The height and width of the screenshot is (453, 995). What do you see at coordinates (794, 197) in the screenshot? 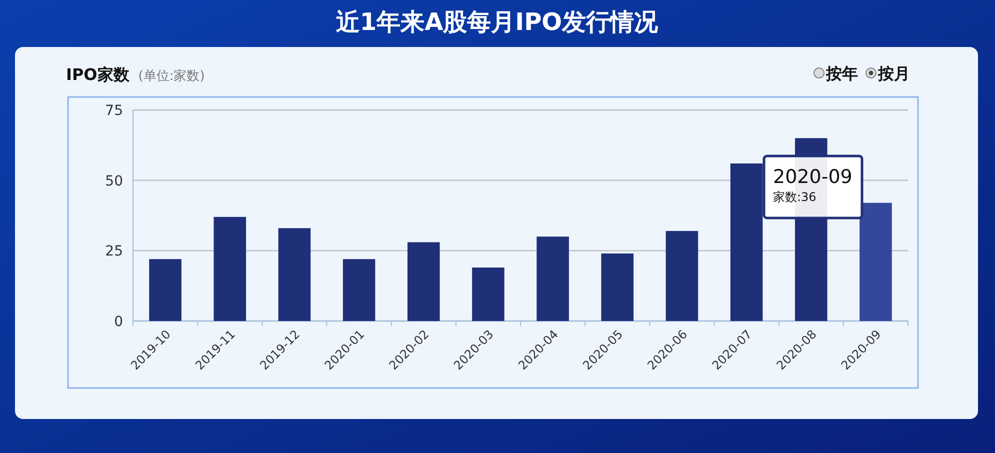
I see `annotation: 家数:36` at bounding box center [794, 197].